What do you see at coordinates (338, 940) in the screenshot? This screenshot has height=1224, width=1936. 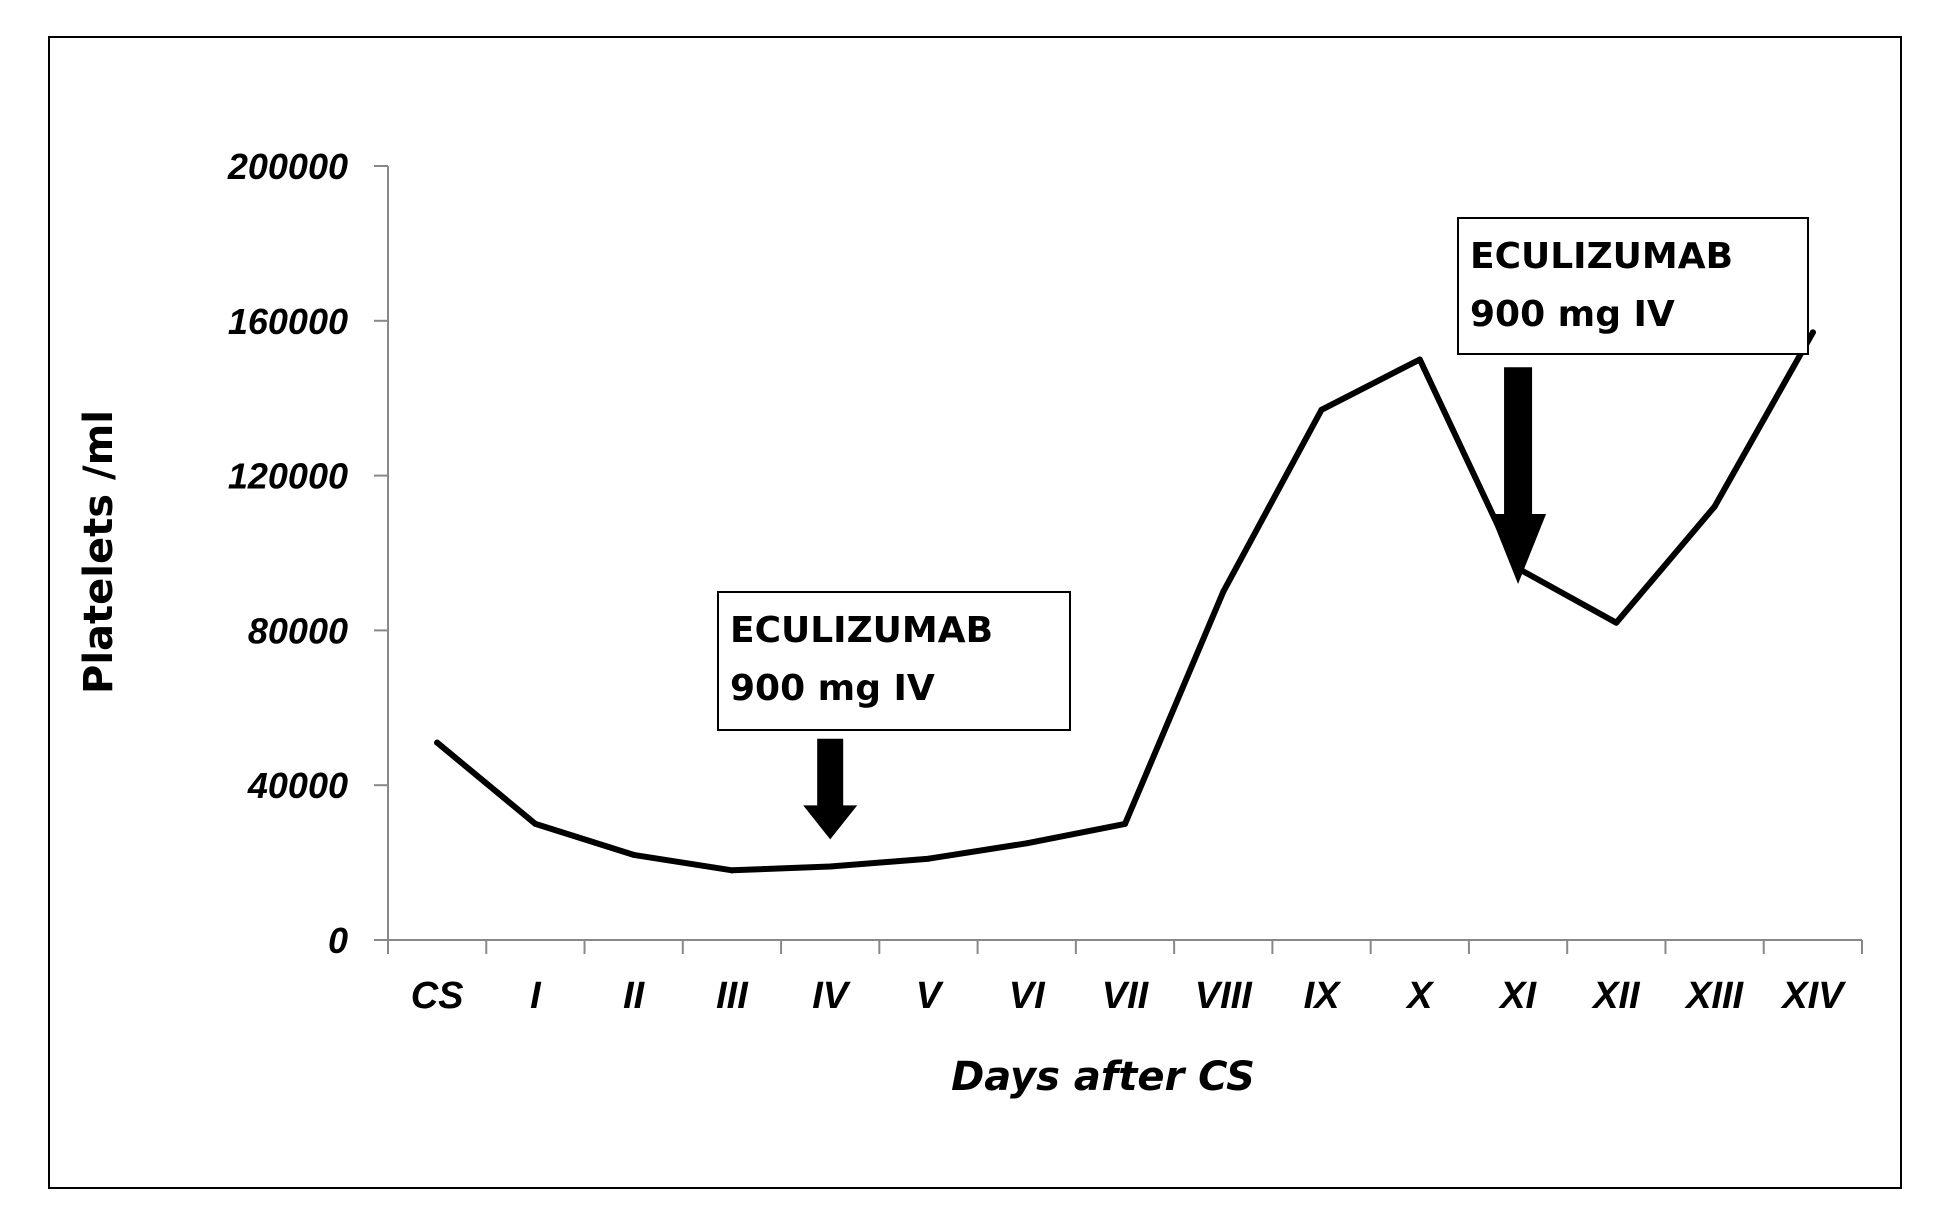 I see `y-tick-label: 0` at bounding box center [338, 940].